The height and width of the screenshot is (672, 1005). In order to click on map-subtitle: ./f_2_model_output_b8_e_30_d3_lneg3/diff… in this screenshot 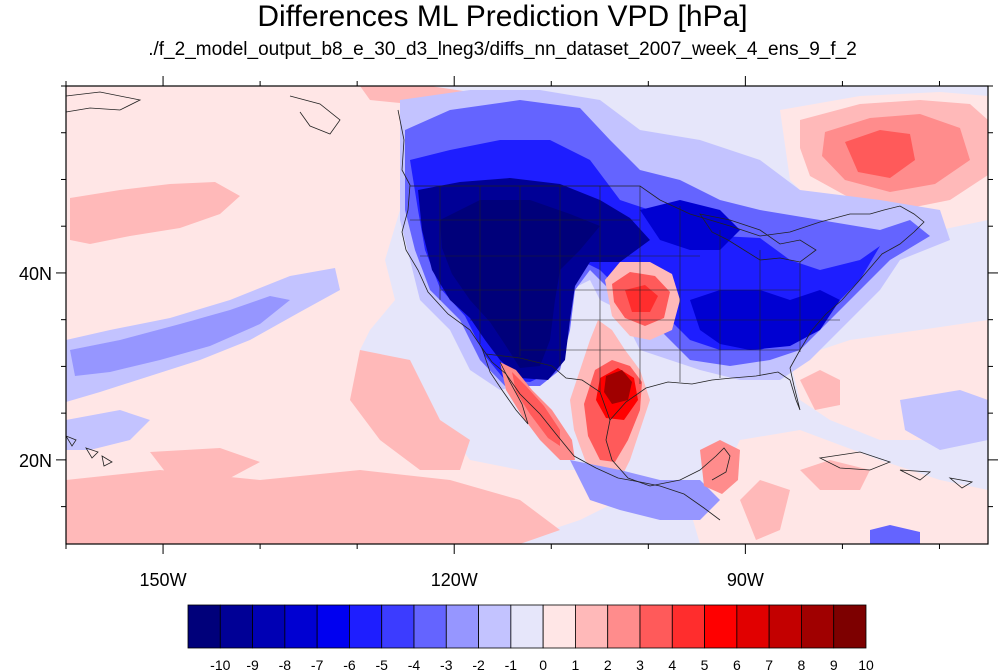, I will do `click(502, 49)`.